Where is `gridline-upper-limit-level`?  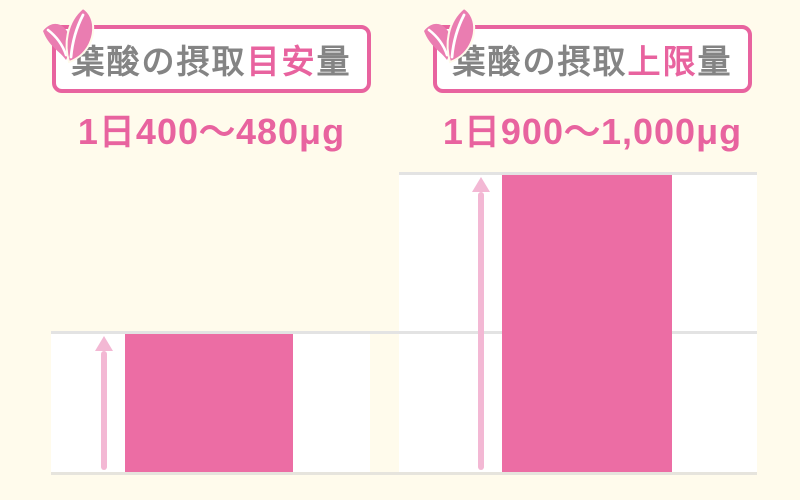
gridline-upper-limit-level is located at coordinates (578, 173).